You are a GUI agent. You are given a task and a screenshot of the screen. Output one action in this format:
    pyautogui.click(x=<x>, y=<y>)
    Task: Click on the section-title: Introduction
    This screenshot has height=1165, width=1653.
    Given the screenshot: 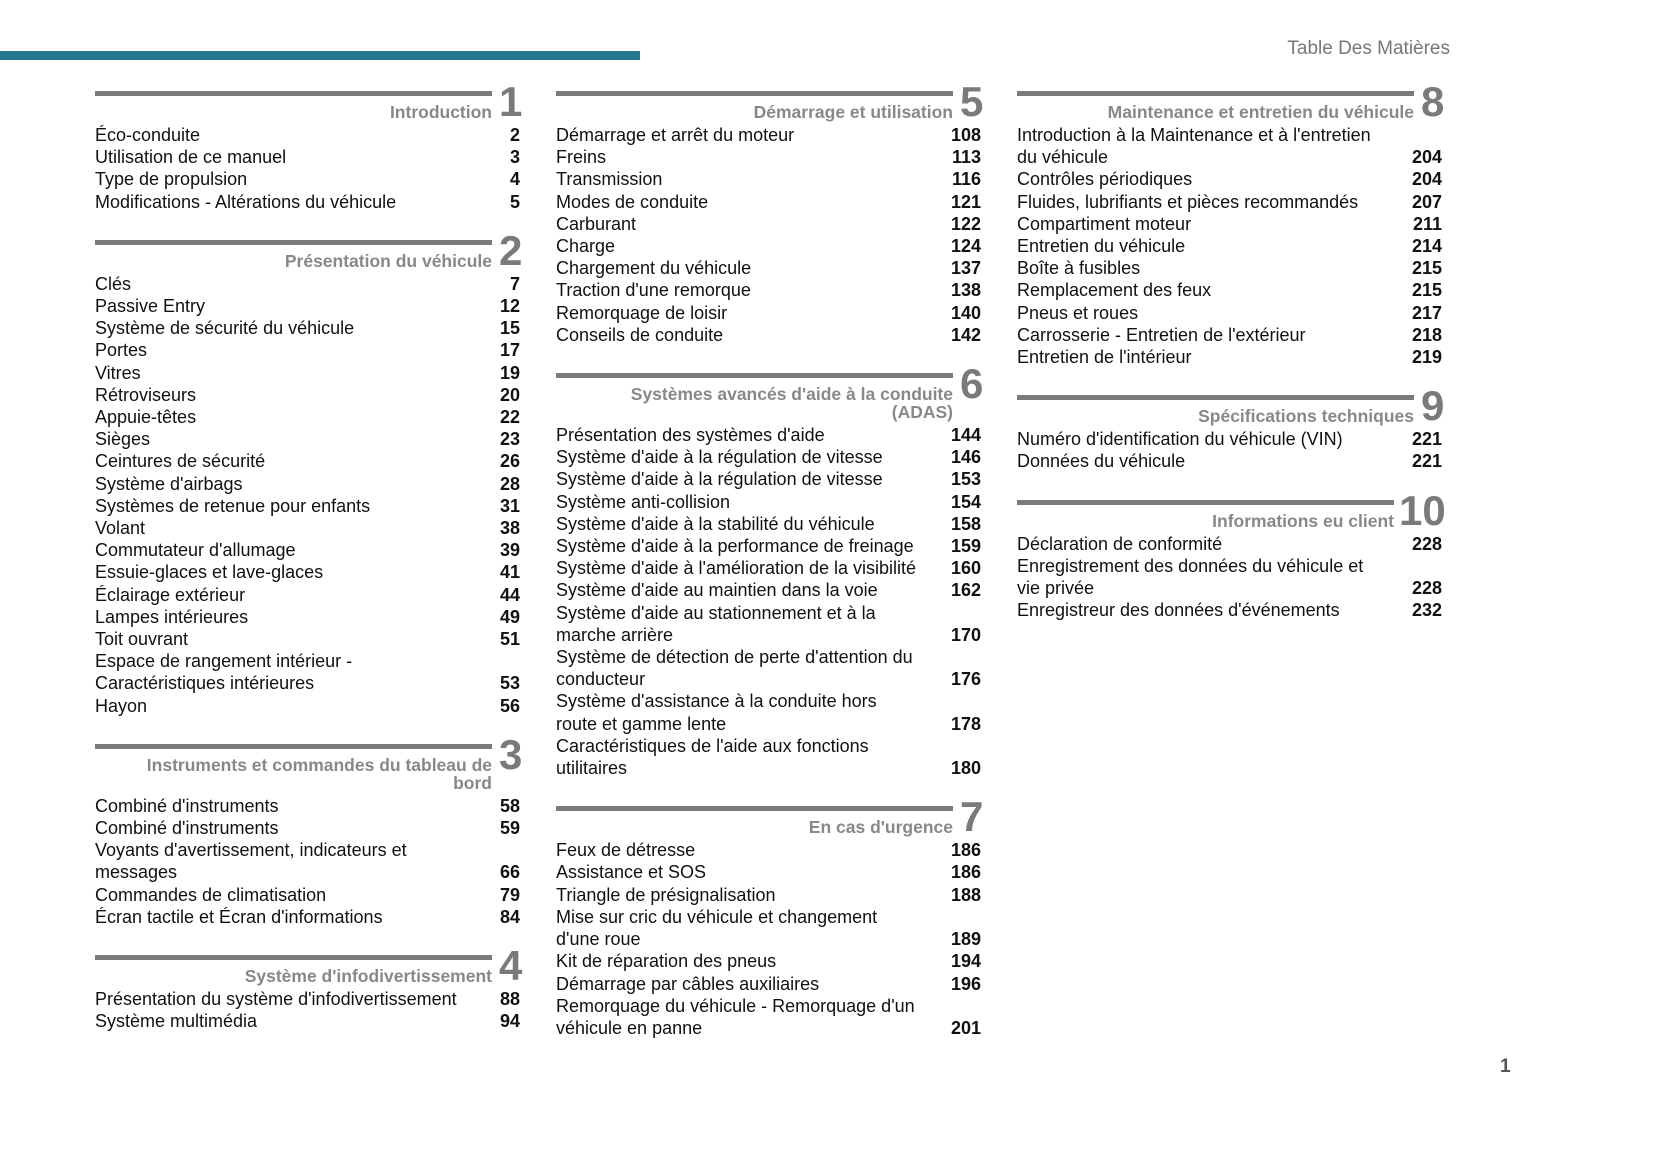 What is the action you would take?
    pyautogui.click(x=440, y=112)
    